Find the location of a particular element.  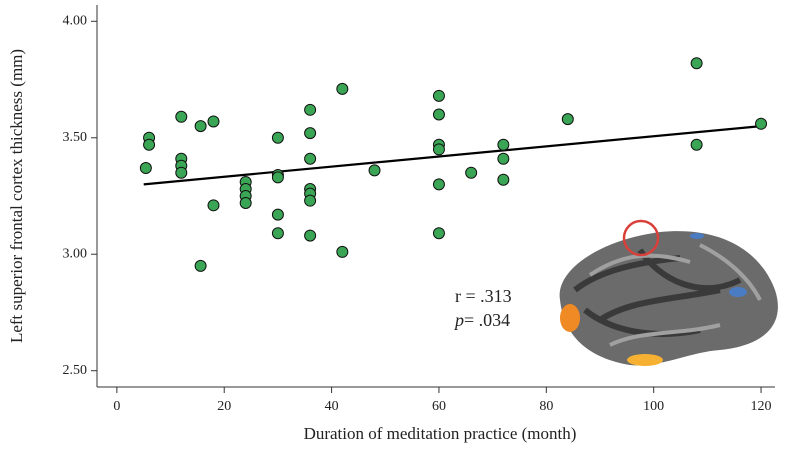

x-axis-label: Duration of meditation practice (month) is located at coordinates (440, 433).